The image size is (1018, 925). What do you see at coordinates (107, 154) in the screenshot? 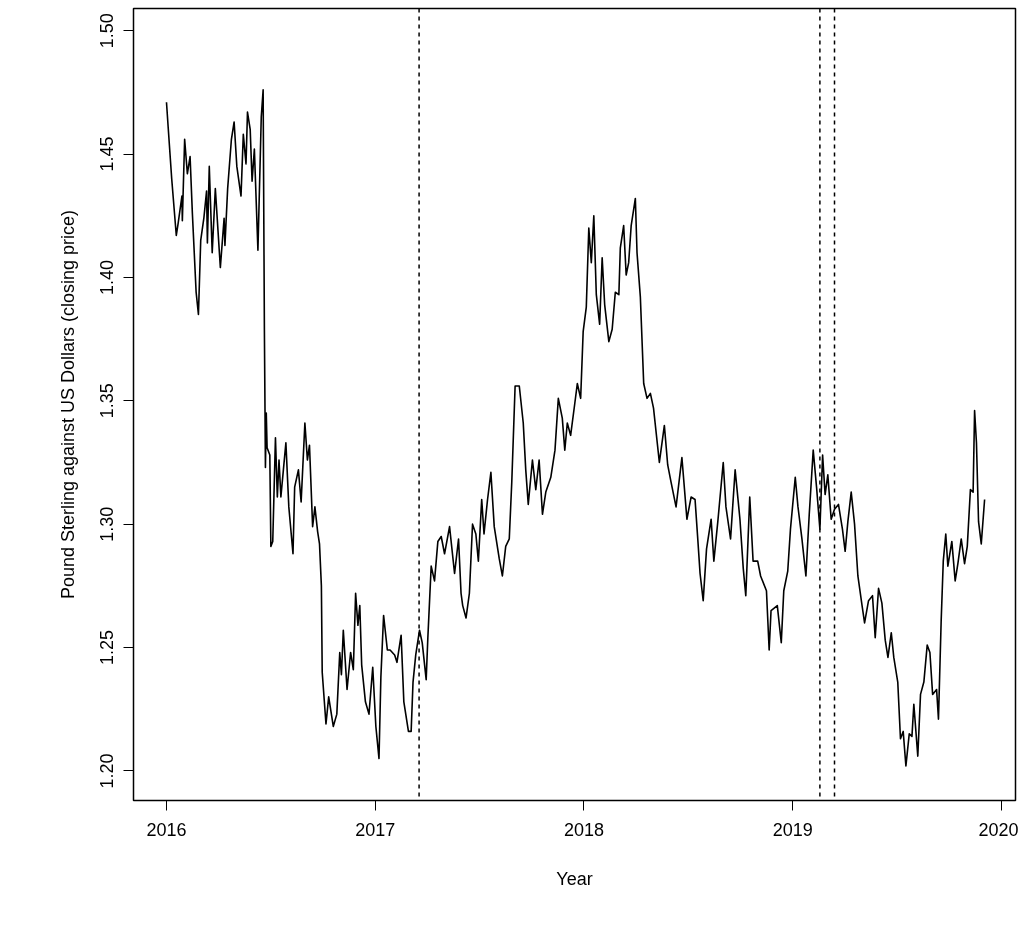
I see `y-tick-label: 1.45` at bounding box center [107, 154].